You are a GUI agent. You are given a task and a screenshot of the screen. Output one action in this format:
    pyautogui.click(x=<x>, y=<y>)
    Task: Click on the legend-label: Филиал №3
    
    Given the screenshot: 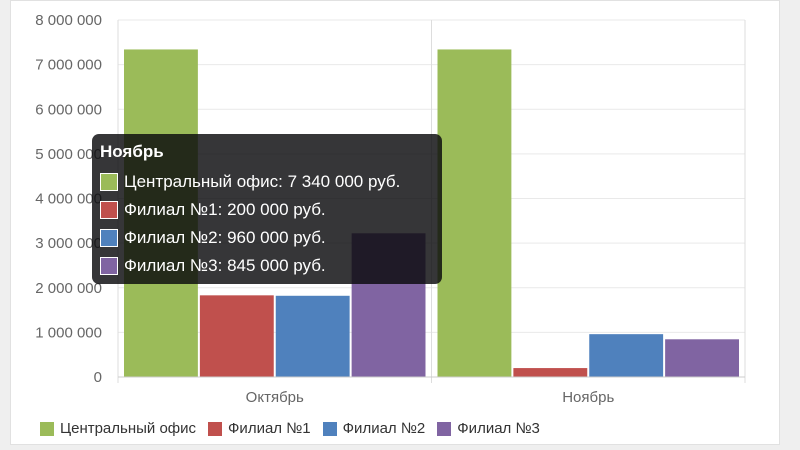 What is the action you would take?
    pyautogui.click(x=498, y=428)
    